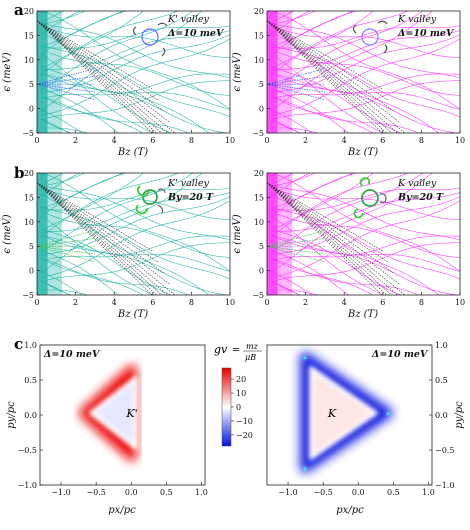 Image resolution: width=470 pixels, height=530 pixels. What do you see at coordinates (259, 173) in the screenshot?
I see `y-tick-label: 20` at bounding box center [259, 173].